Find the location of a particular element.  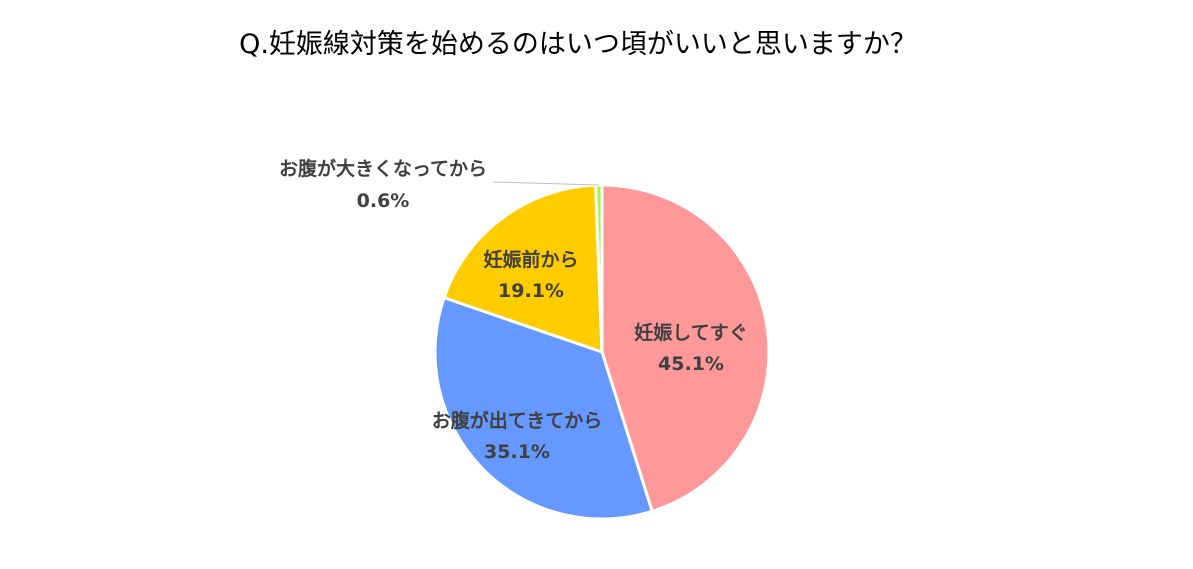

slice-label-1: 妊娠してすぐ is located at coordinates (690, 332).